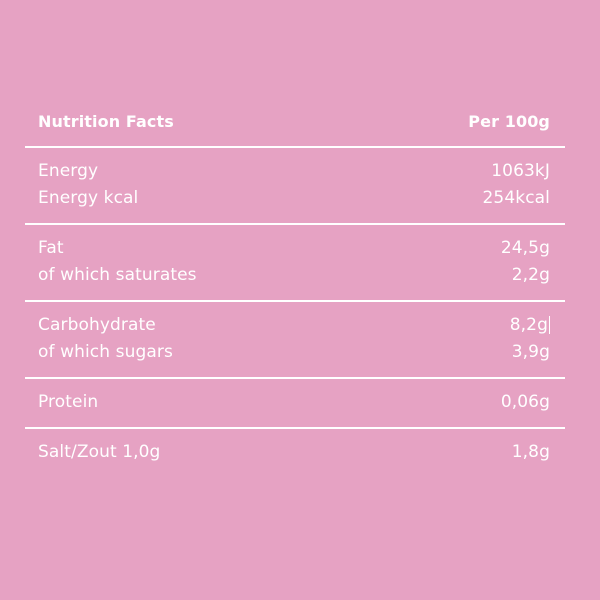 The height and width of the screenshot is (600, 600). Describe the element at coordinates (295, 121) in the screenshot. I see `table-header: Nutrition Facts Per 100g` at that location.